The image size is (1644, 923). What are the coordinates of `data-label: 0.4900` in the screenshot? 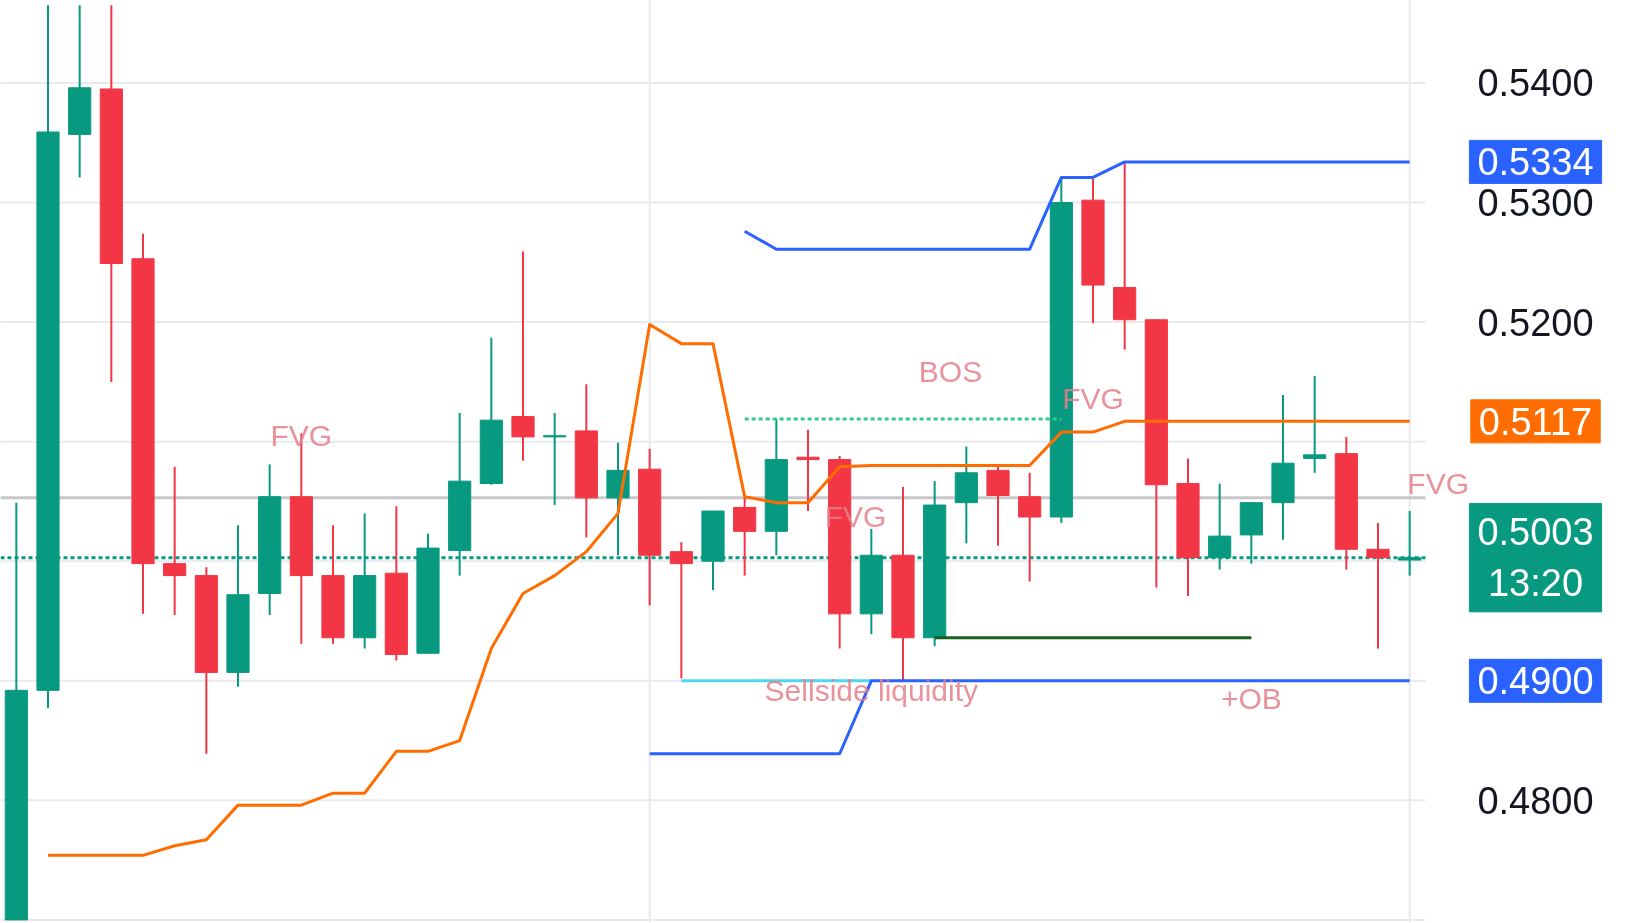 It's located at (1535, 681).